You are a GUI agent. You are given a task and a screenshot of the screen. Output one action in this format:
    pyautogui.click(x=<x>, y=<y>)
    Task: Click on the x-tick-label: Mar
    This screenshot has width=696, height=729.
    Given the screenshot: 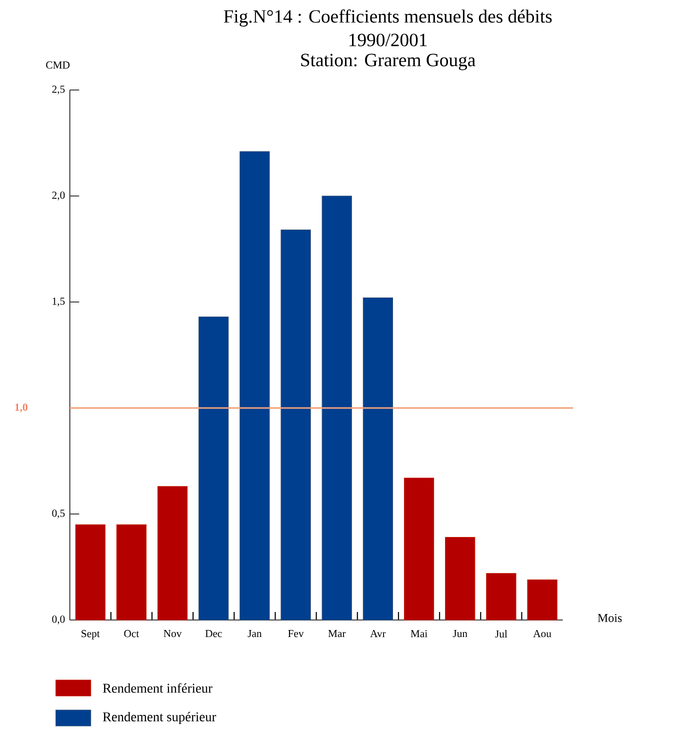 What is the action you would take?
    pyautogui.click(x=337, y=634)
    